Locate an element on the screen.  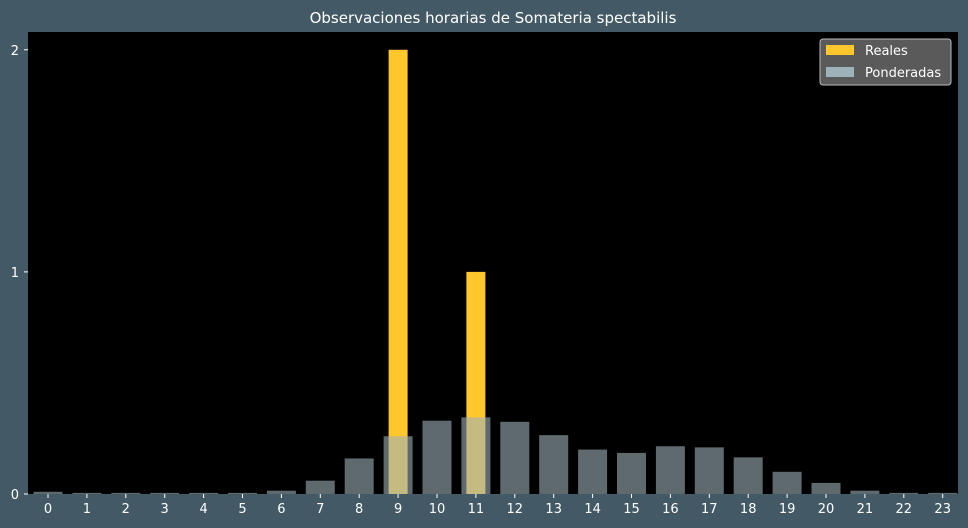
legend-swatch-reales is located at coordinates (840, 50).